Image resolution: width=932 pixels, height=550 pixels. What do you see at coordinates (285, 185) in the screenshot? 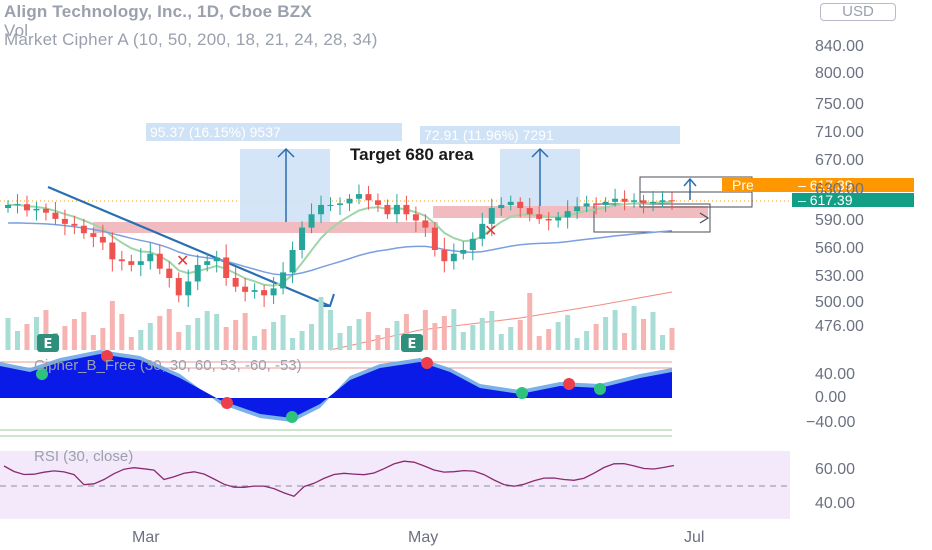
I see `measure-rect-left` at bounding box center [285, 185].